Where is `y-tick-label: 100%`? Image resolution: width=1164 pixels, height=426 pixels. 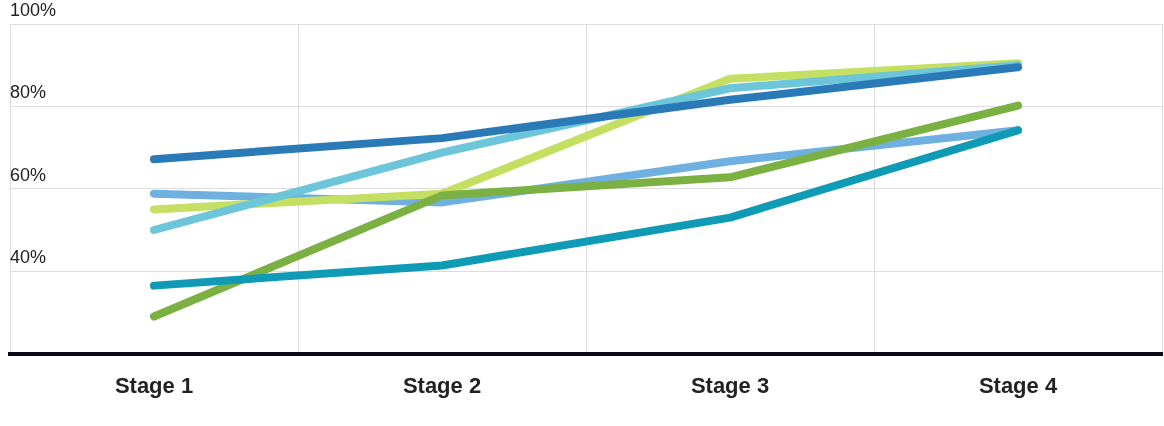 y-tick-label: 100% is located at coordinates (33, 10).